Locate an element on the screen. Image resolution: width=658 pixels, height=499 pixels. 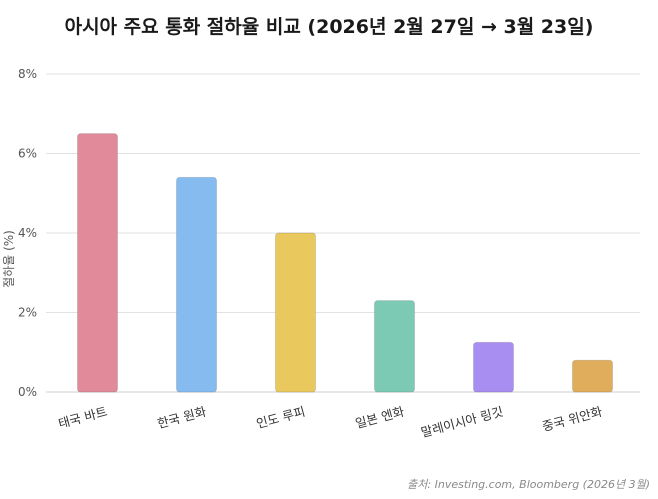
y-tick-label: 8% is located at coordinates (27, 74).